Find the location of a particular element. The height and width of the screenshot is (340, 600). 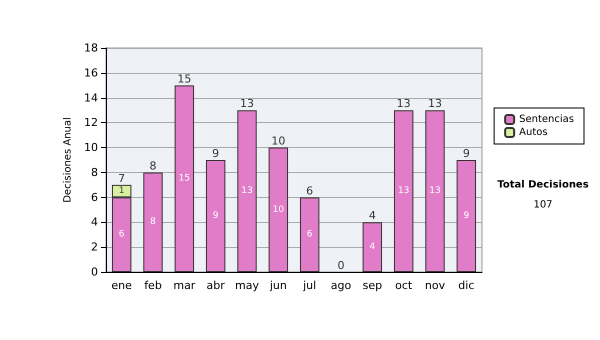

data-label: 1 is located at coordinates (121, 191).